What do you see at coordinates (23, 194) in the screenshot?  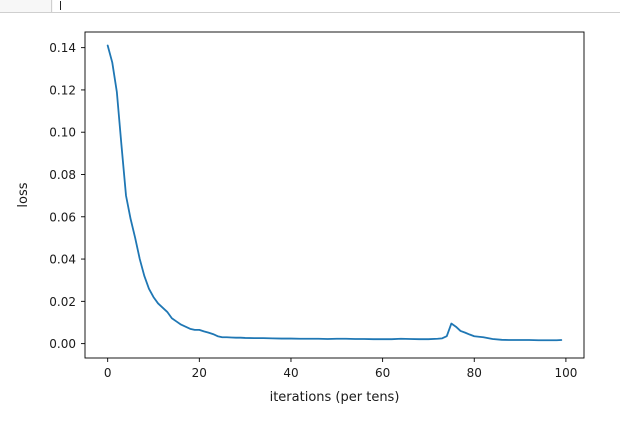 I see `y-axis-label: loss` at bounding box center [23, 194].